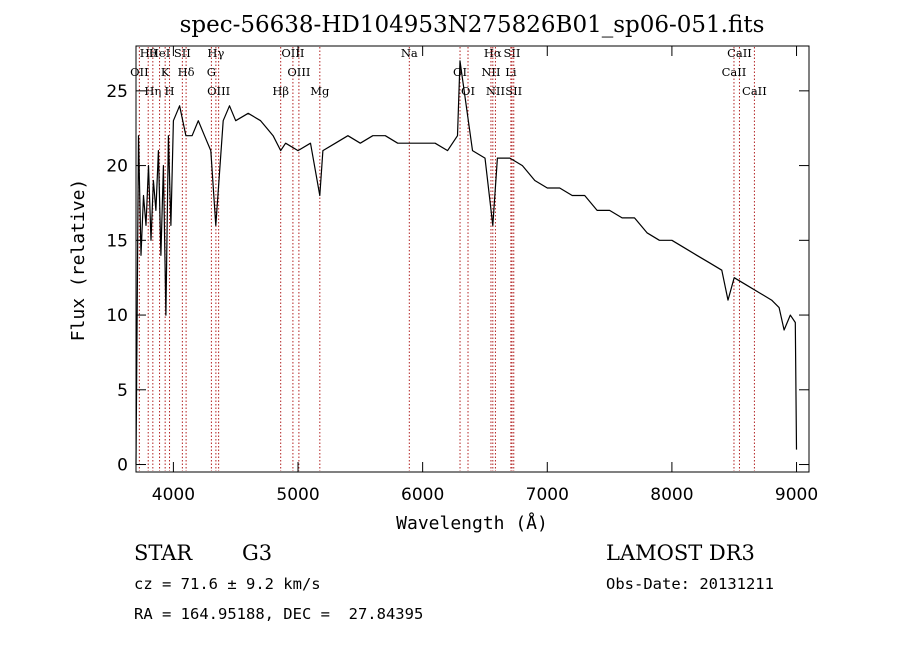 This screenshot has width=900, height=649. I want to click on x-tick-label: 8000, so click(671, 495).